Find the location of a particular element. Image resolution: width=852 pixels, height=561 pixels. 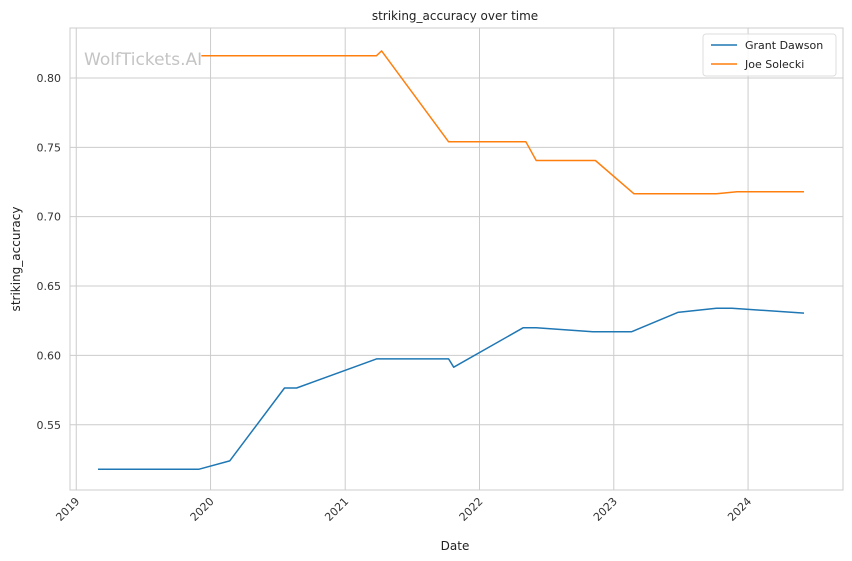

legend-label-joe-solecki: Joe Solecki is located at coordinates (774, 64).